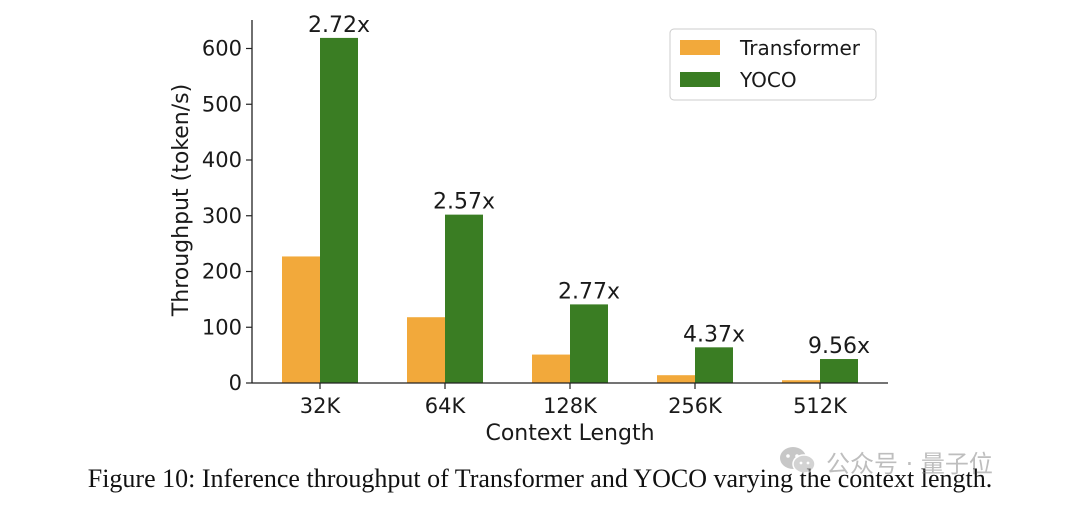 The image size is (1080, 507). I want to click on wechat-icon, so click(798, 460).